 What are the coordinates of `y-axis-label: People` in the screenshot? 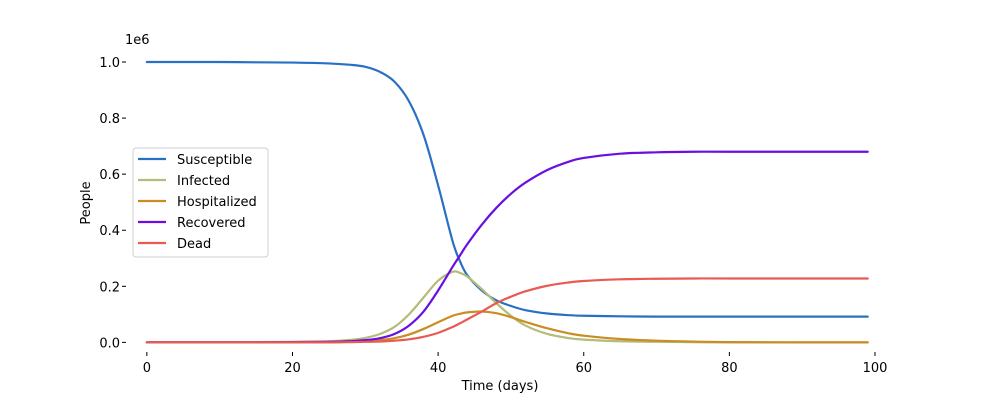 It's located at (86, 202).